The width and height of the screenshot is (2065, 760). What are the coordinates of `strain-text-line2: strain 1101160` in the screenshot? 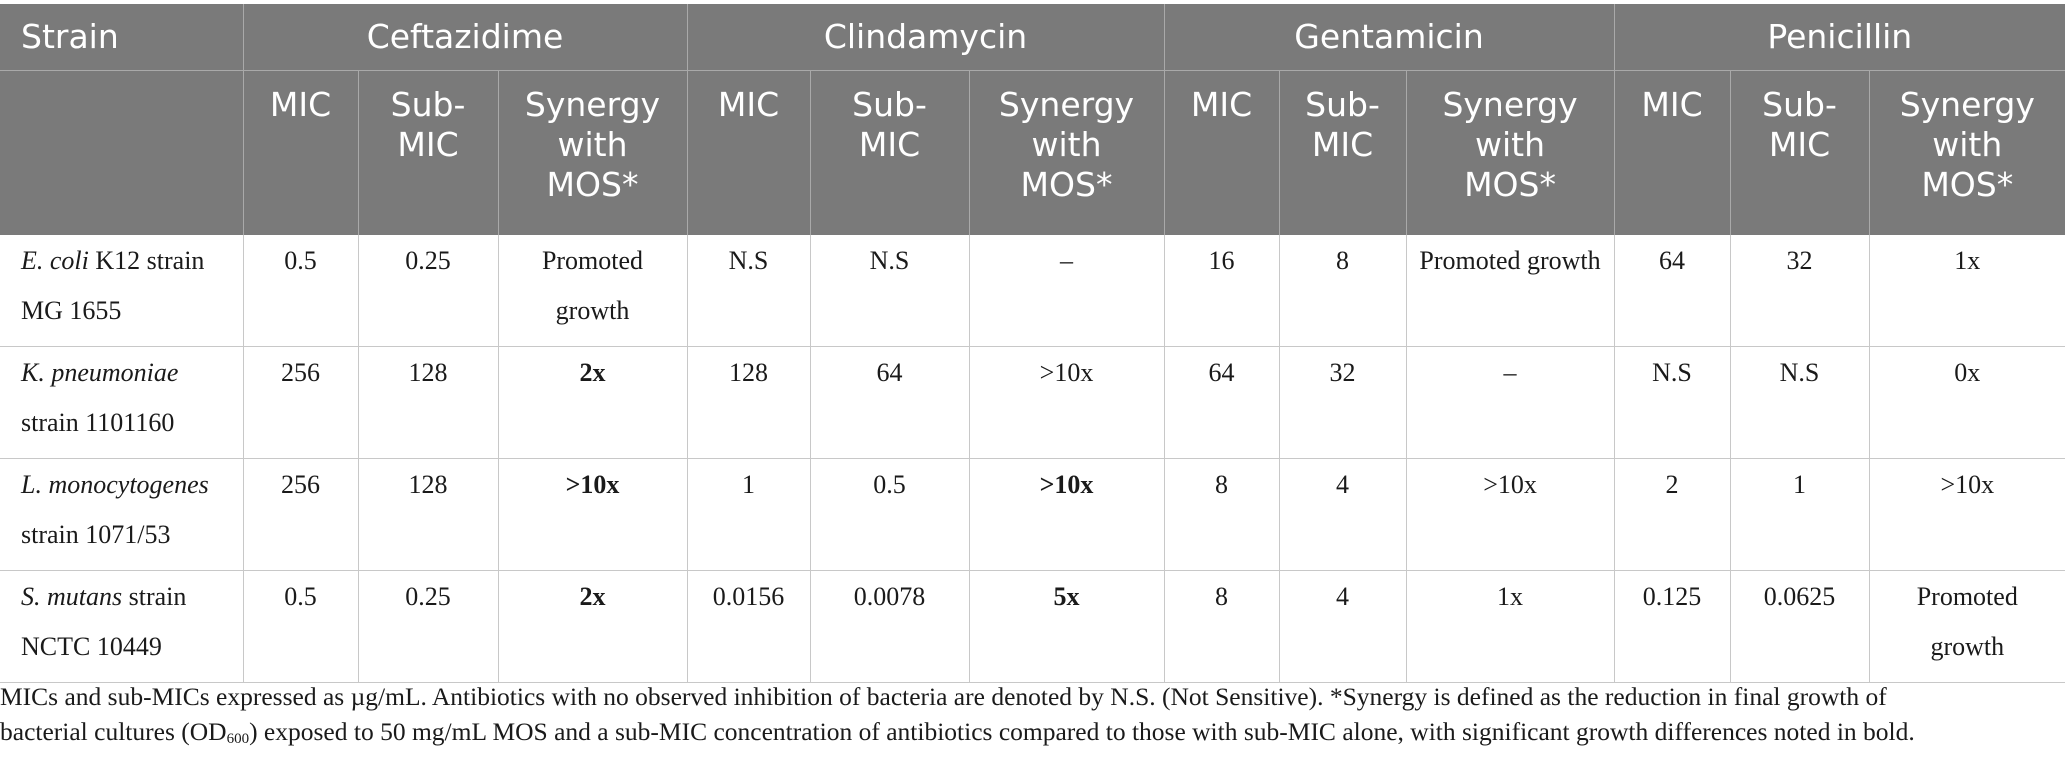 It's located at (98, 422).